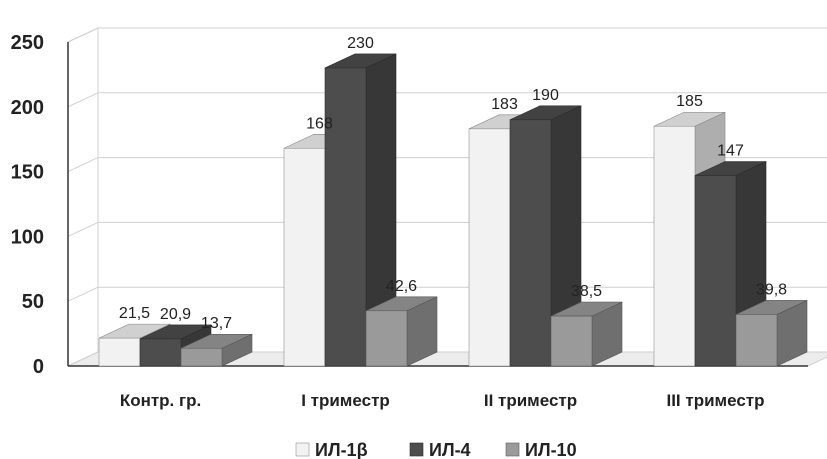 This screenshot has height=459, width=827. Describe the element at coordinates (134, 313) in the screenshot. I see `data-label: 21,5` at that location.